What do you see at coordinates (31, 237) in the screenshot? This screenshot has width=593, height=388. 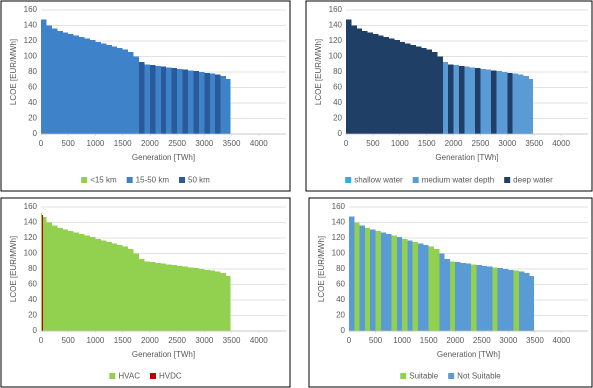 I see `y-tick-label: 120` at bounding box center [31, 237].